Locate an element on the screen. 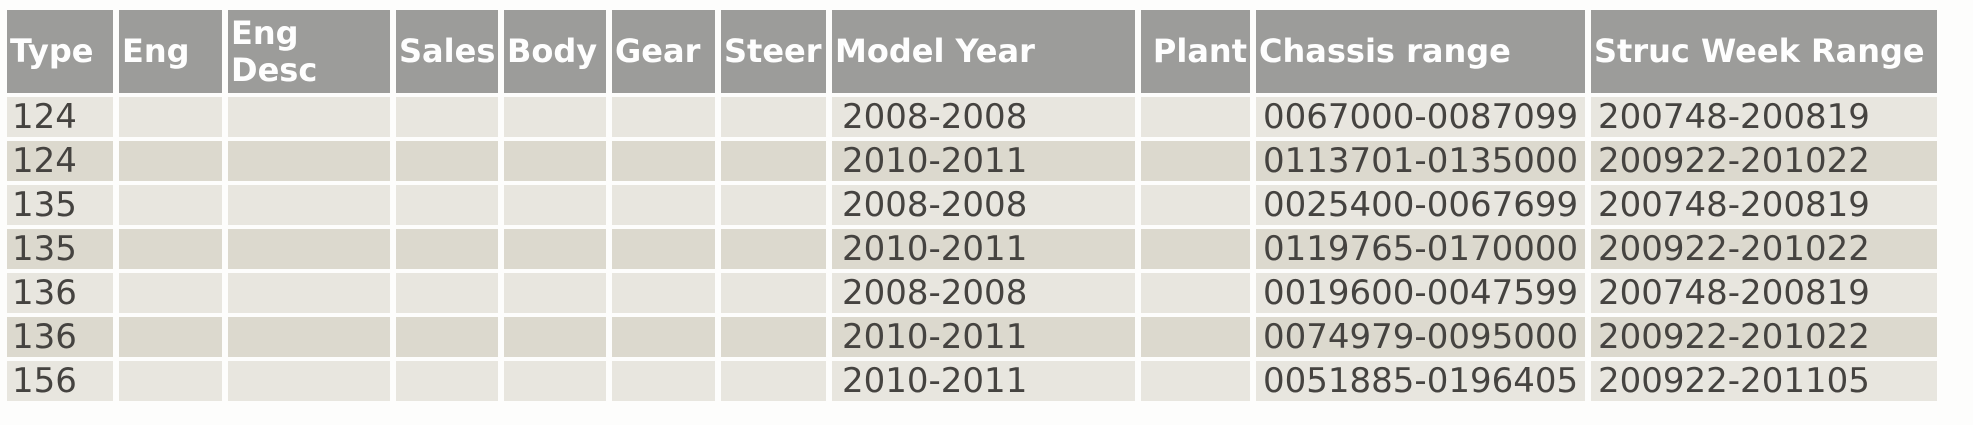 The height and width of the screenshot is (425, 1973). column-header-model_year: Model Year is located at coordinates (983, 51).